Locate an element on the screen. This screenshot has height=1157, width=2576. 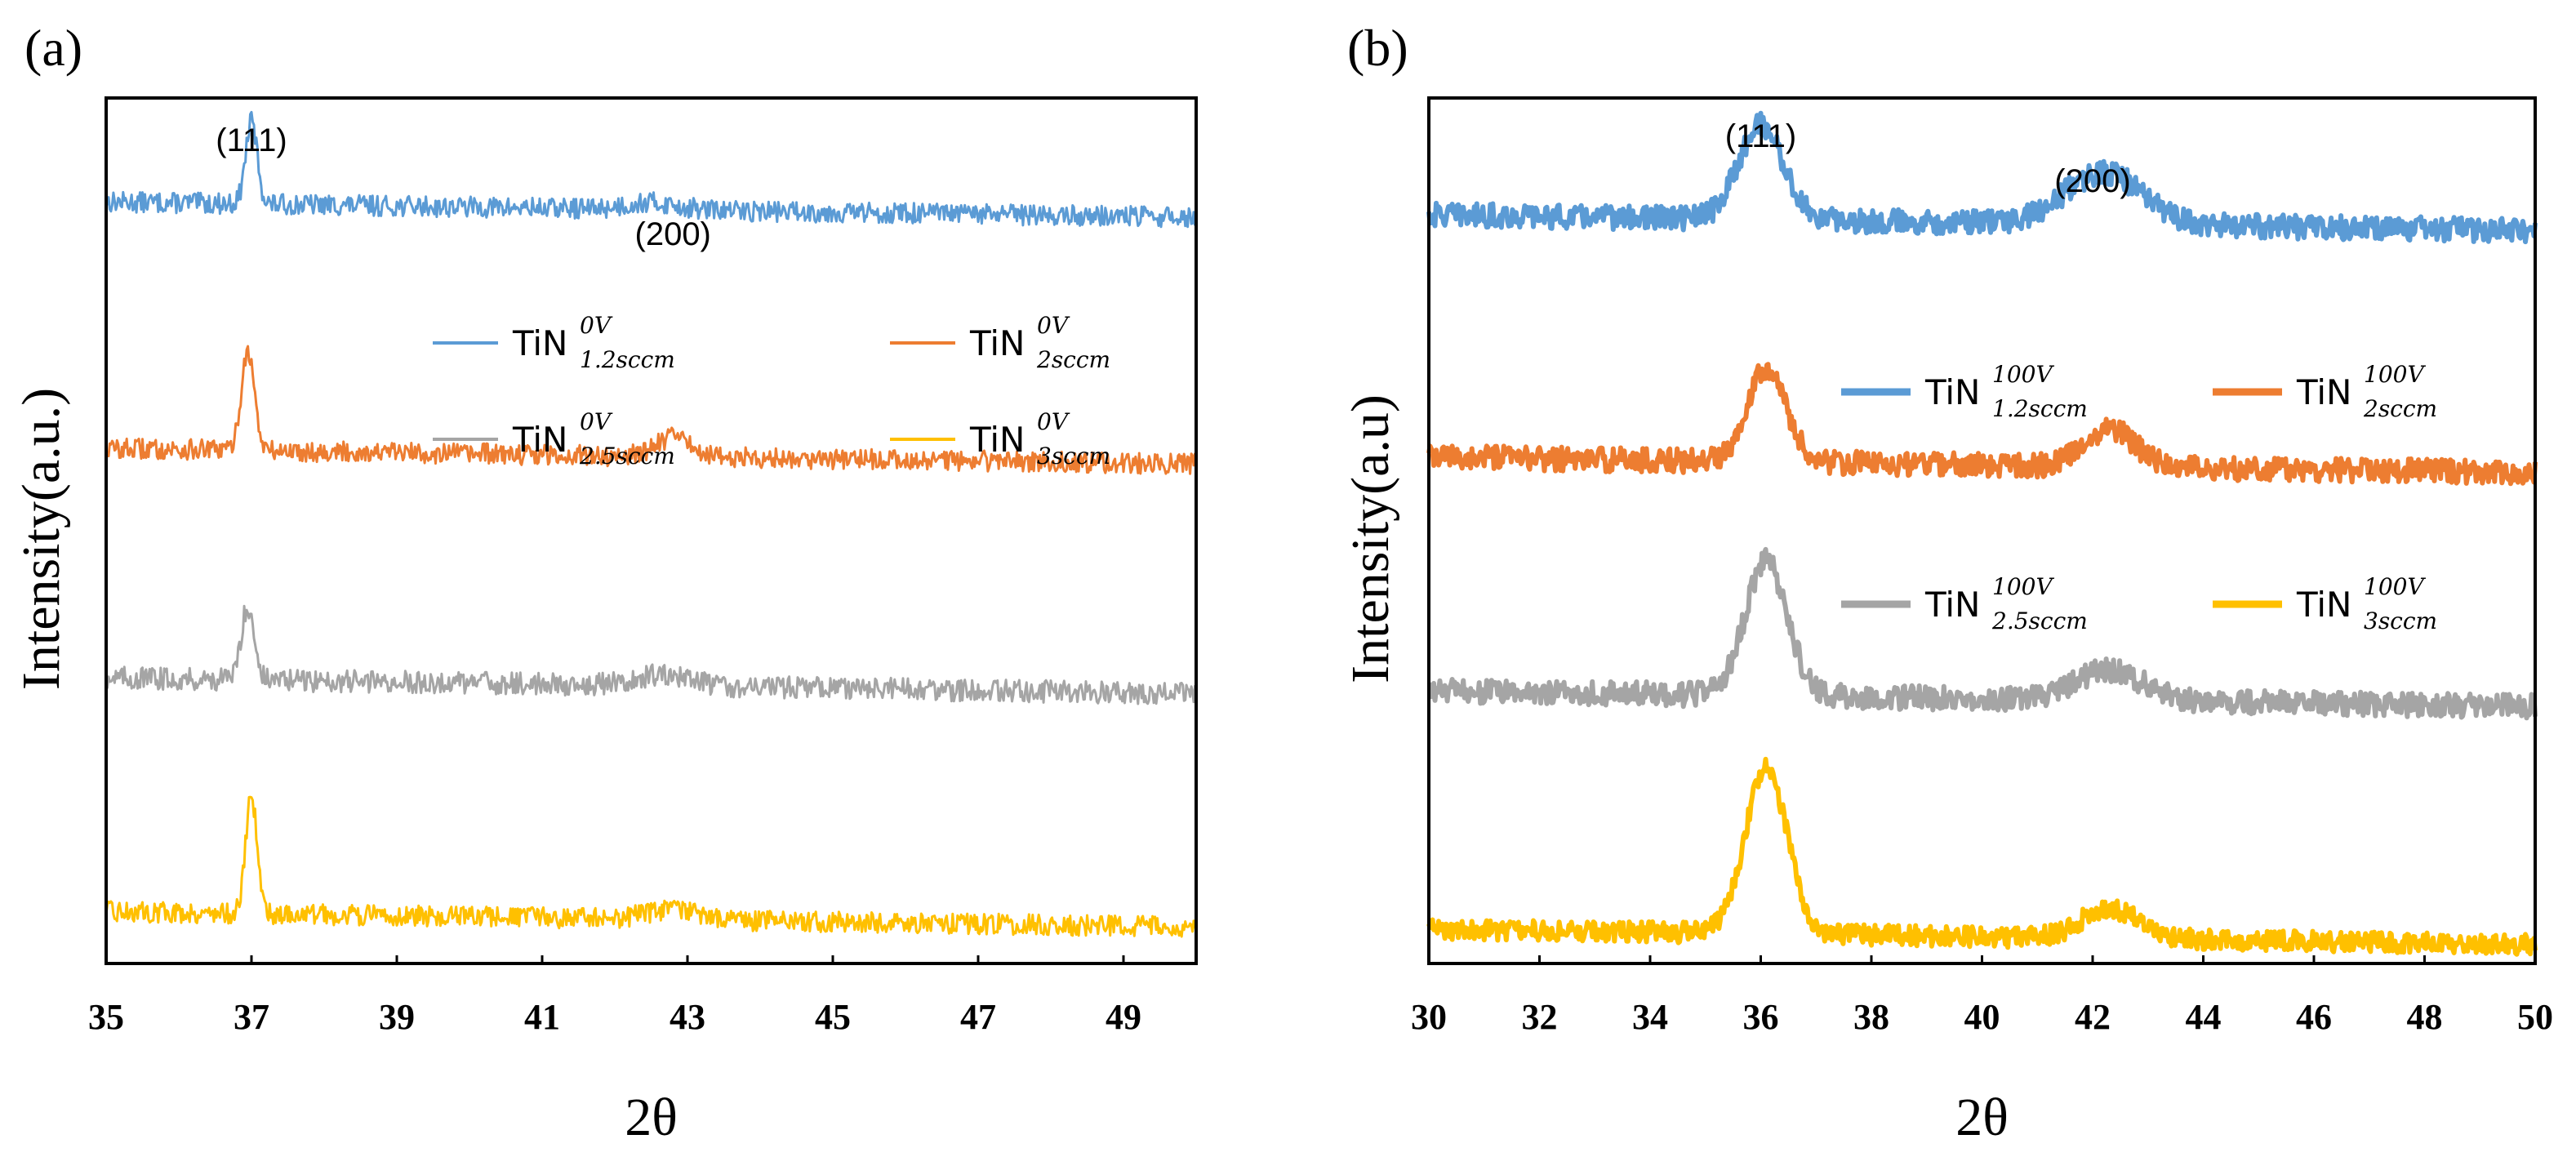
legend-entry: TiN 100V 3sccm is located at coordinates (2325, 603).